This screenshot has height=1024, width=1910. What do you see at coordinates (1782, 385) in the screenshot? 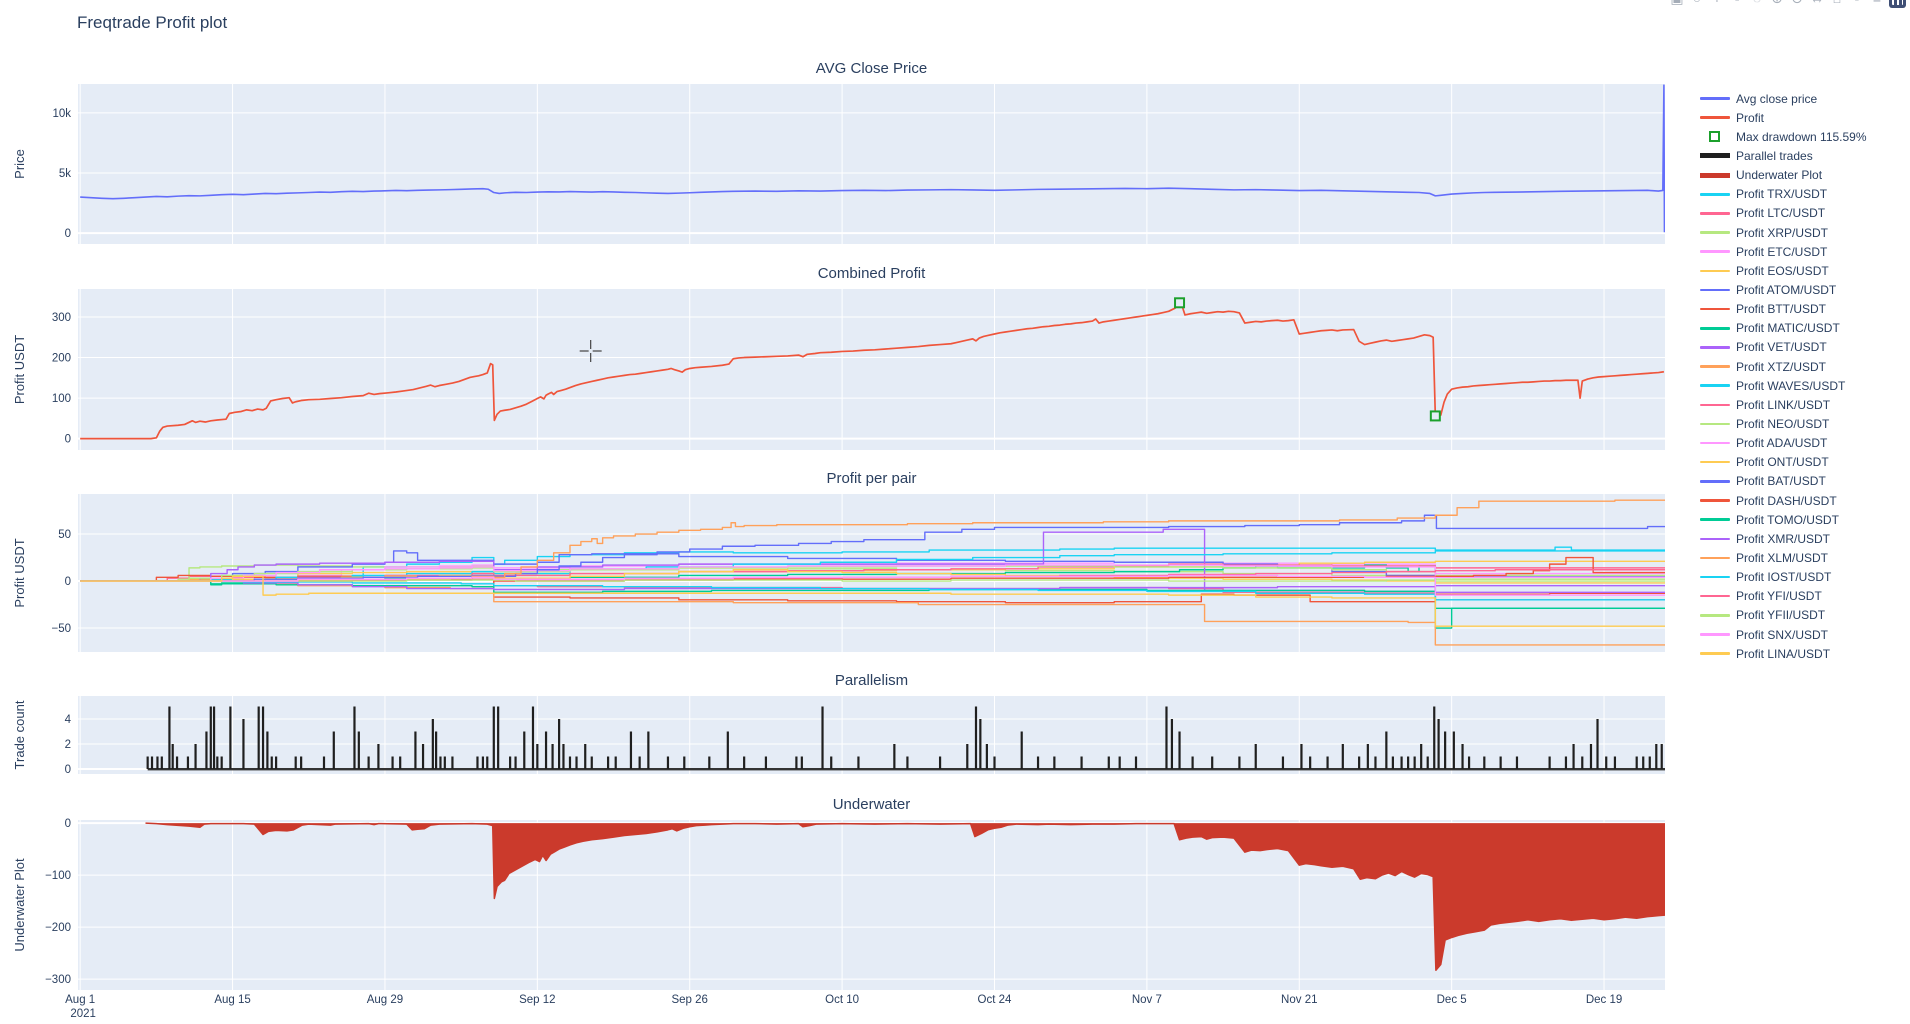
I see `legend-item: Profit WAVES/USDT` at bounding box center [1782, 385].